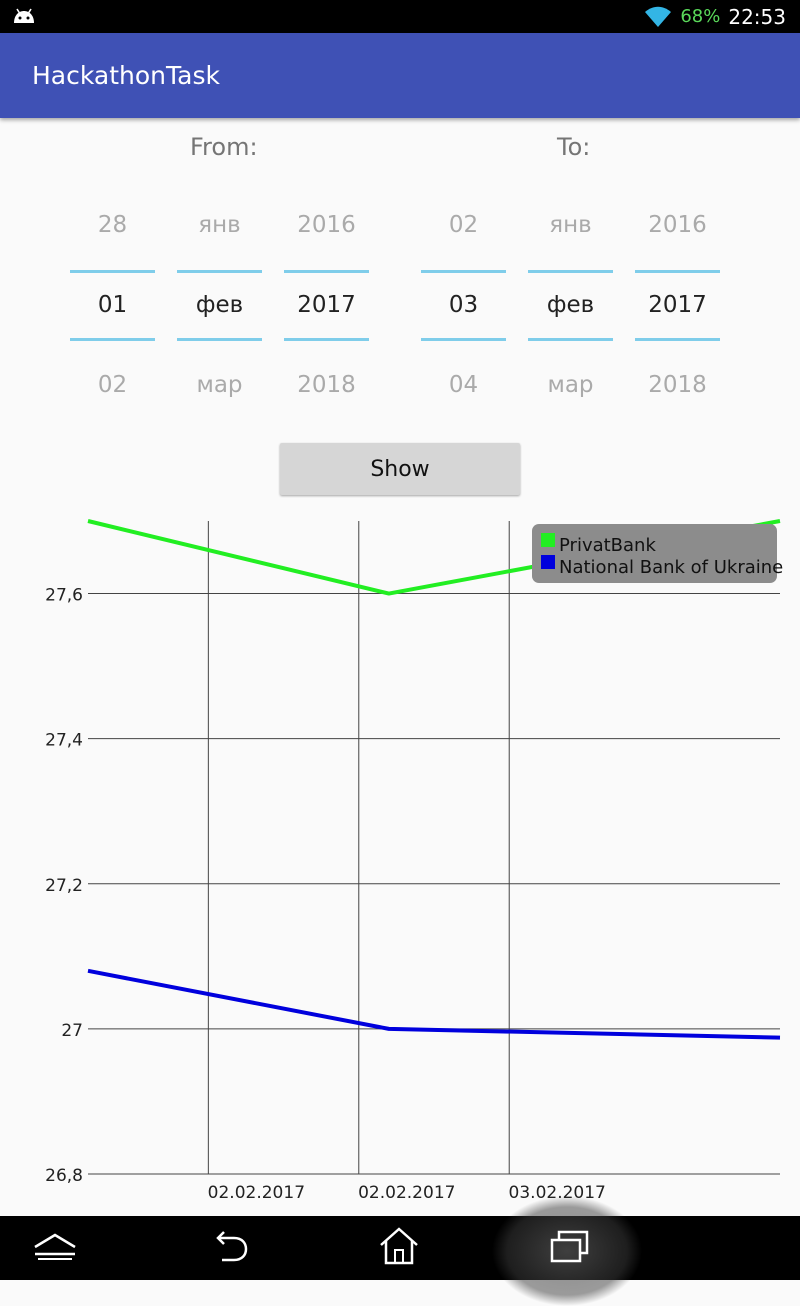  I want to click on to-year-current: 2017, so click(677, 305).